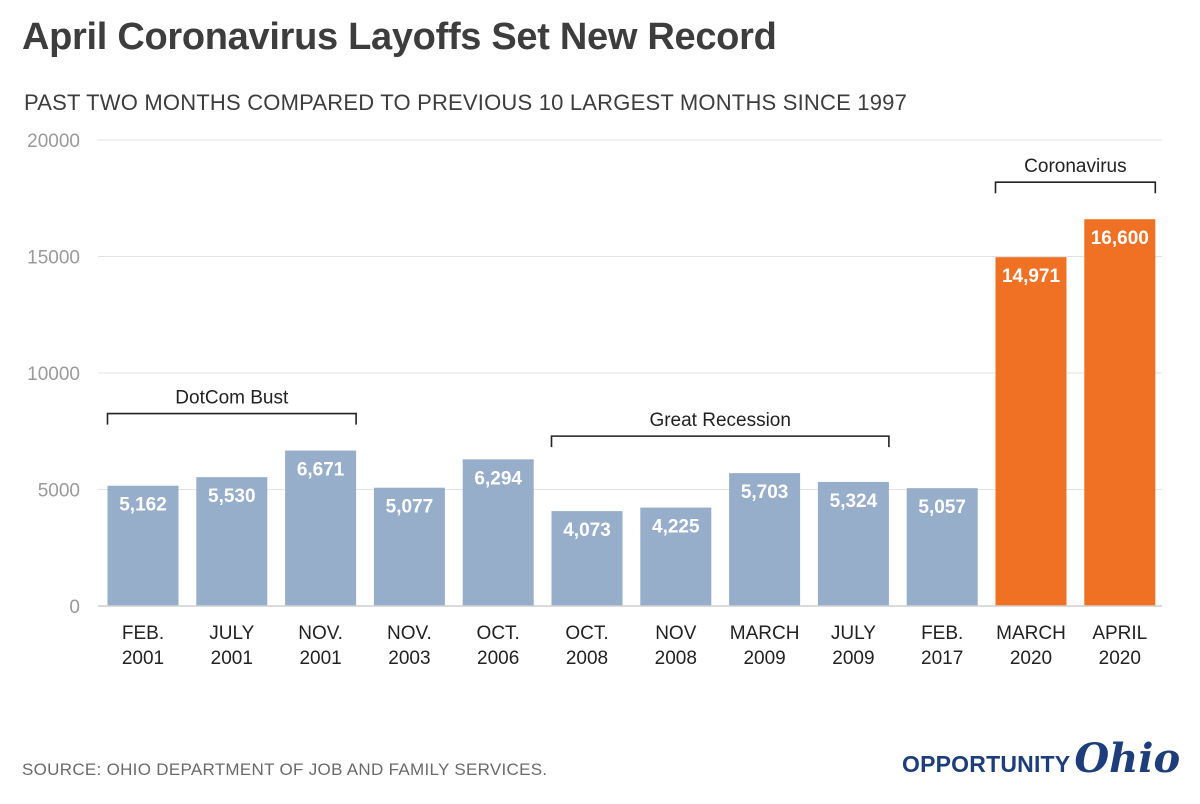 The height and width of the screenshot is (804, 1200). Describe the element at coordinates (1119, 633) in the screenshot. I see `x-tick-label: APRIL` at that location.